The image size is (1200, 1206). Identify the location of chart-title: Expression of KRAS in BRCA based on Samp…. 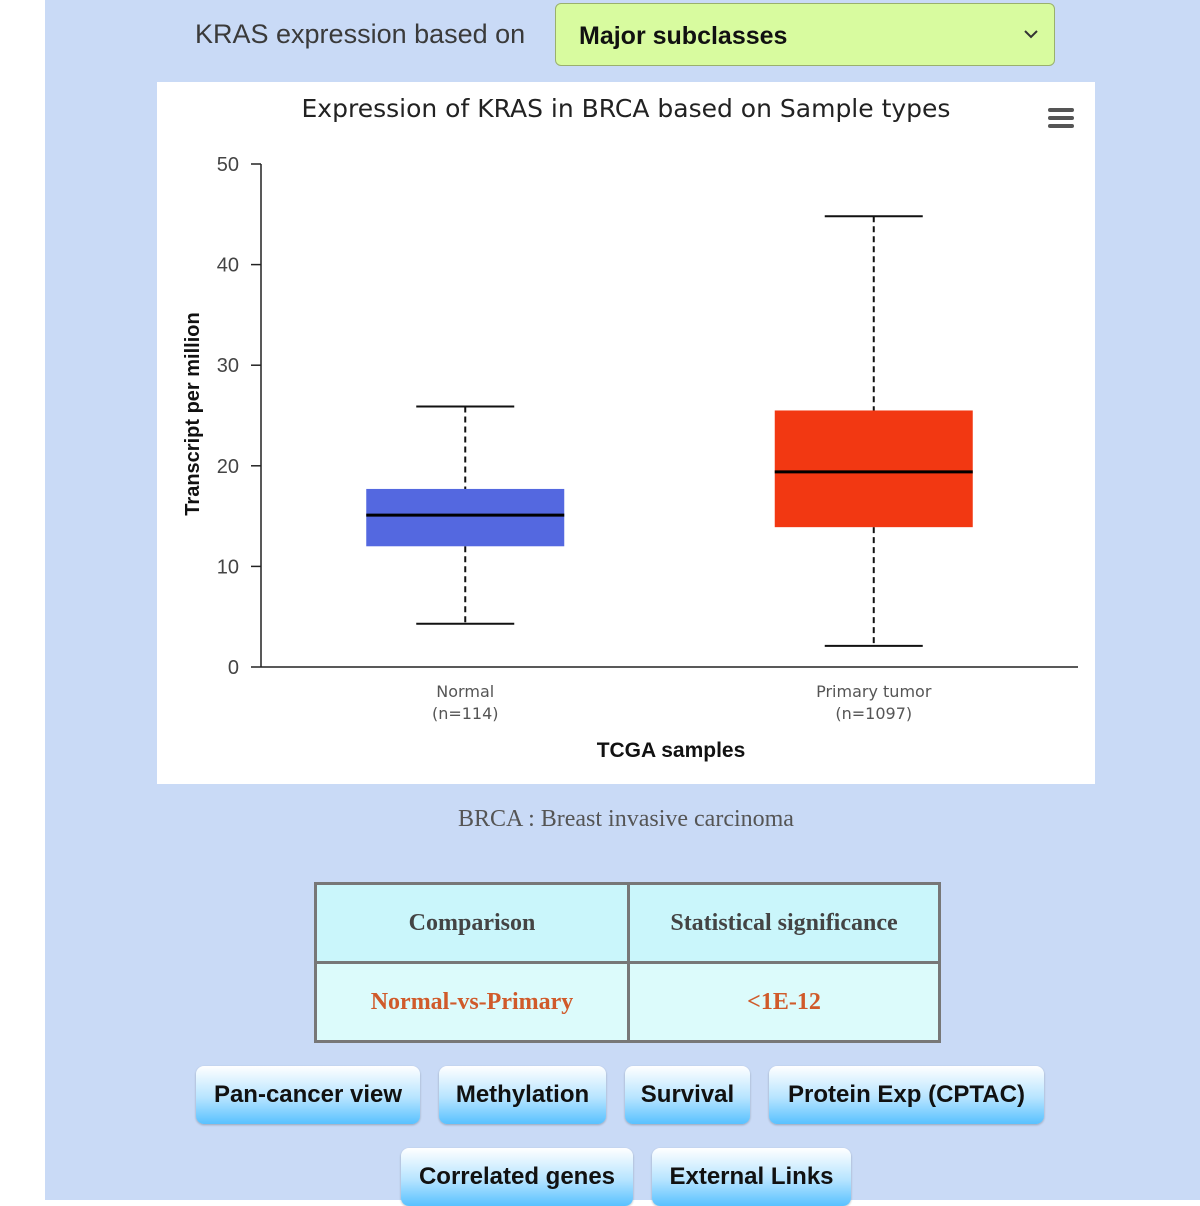
(626, 108).